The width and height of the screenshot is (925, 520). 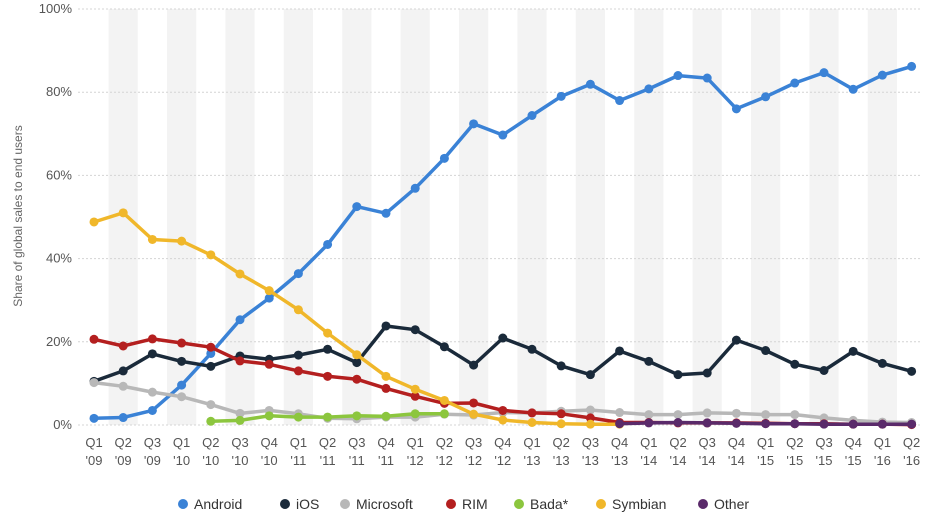 I want to click on legend-item-microsoft: Microsoft, so click(x=376, y=504).